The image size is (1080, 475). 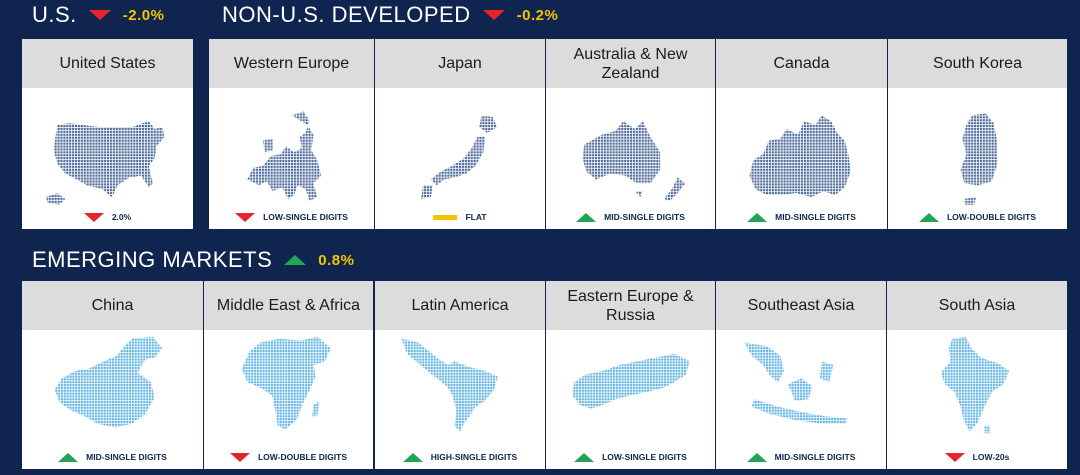 I want to click on canada-map-icon, so click(x=801, y=161).